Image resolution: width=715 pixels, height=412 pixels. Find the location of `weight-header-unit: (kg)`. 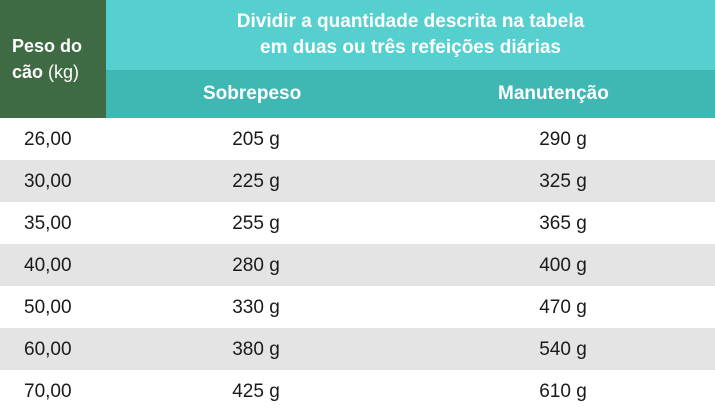

weight-header-unit: (kg) is located at coordinates (64, 72).